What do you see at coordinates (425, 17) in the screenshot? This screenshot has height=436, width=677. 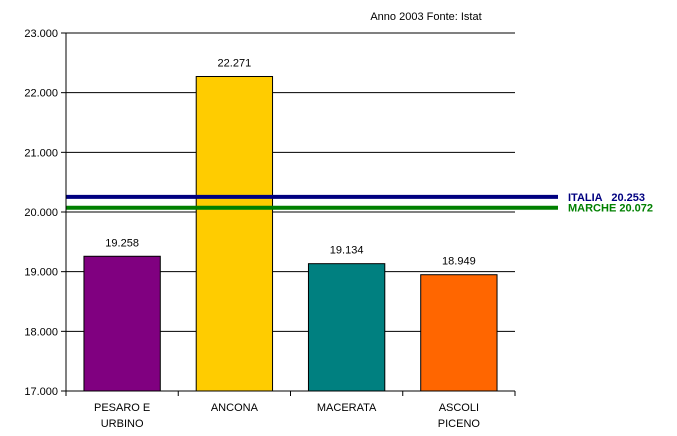 I see `source-note: Anno 2003 Fonte: Istat` at bounding box center [425, 17].